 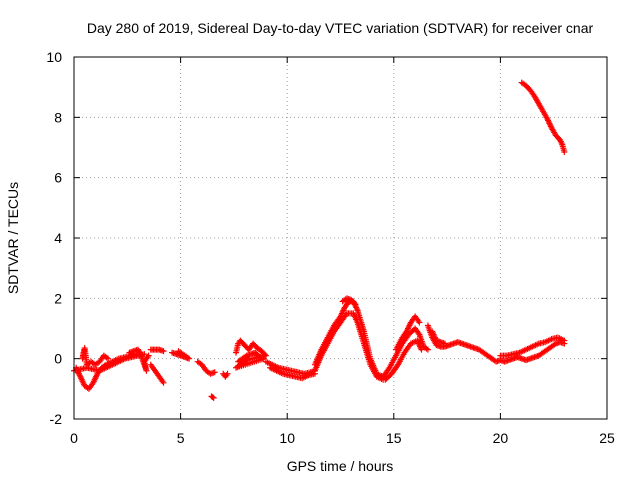 I want to click on x-tick-label: 5, so click(x=181, y=438).